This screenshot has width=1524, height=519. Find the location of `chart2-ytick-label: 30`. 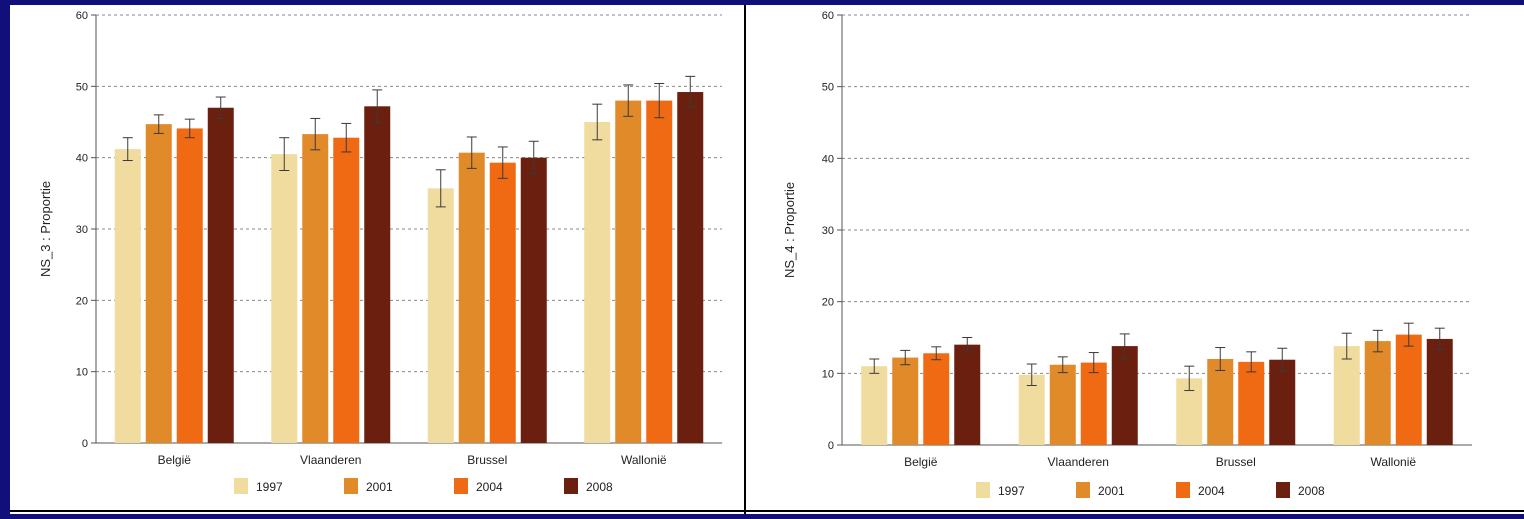

chart2-ytick-label: 30 is located at coordinates (828, 231).